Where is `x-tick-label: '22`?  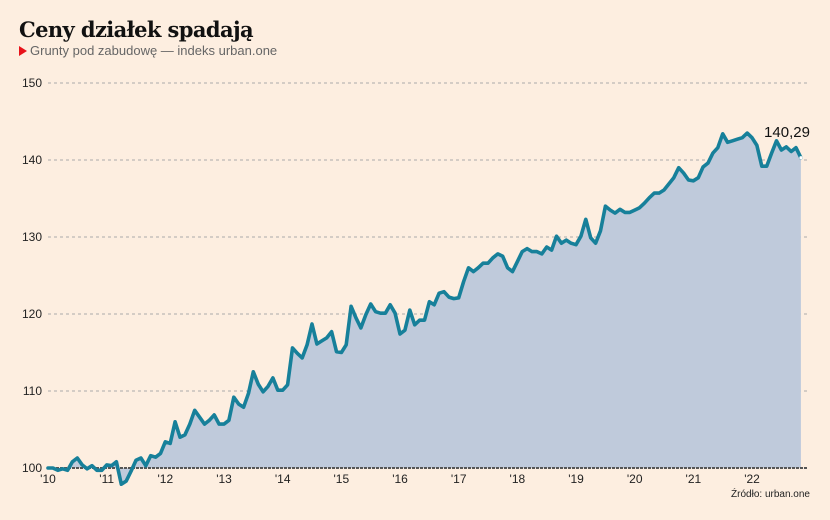
x-tick-label: '22 is located at coordinates (752, 479).